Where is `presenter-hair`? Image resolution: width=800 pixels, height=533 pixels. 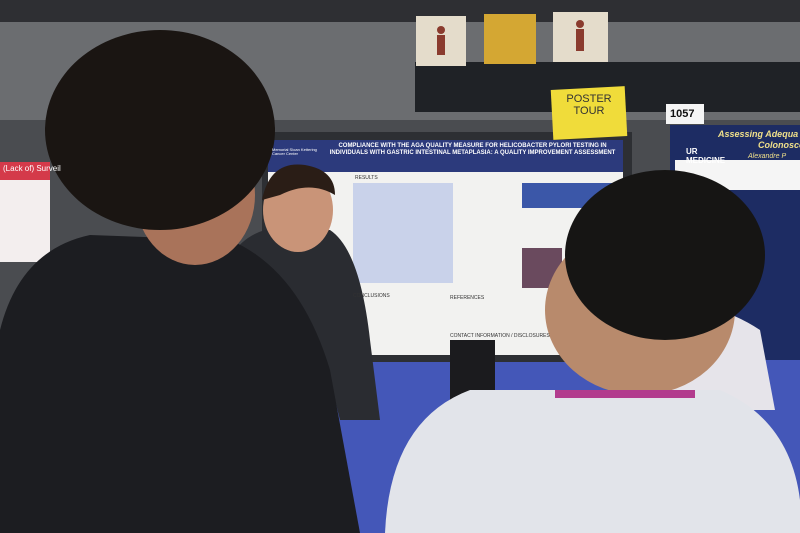
presenter-hair is located at coordinates (298, 182).